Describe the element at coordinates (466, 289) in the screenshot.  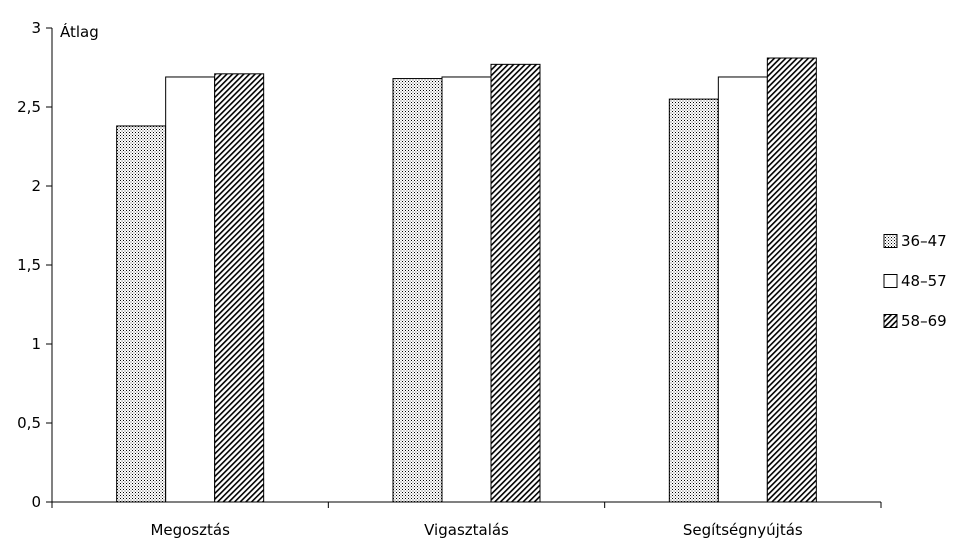
I see `bar-48–57-Vigasztalás` at that location.